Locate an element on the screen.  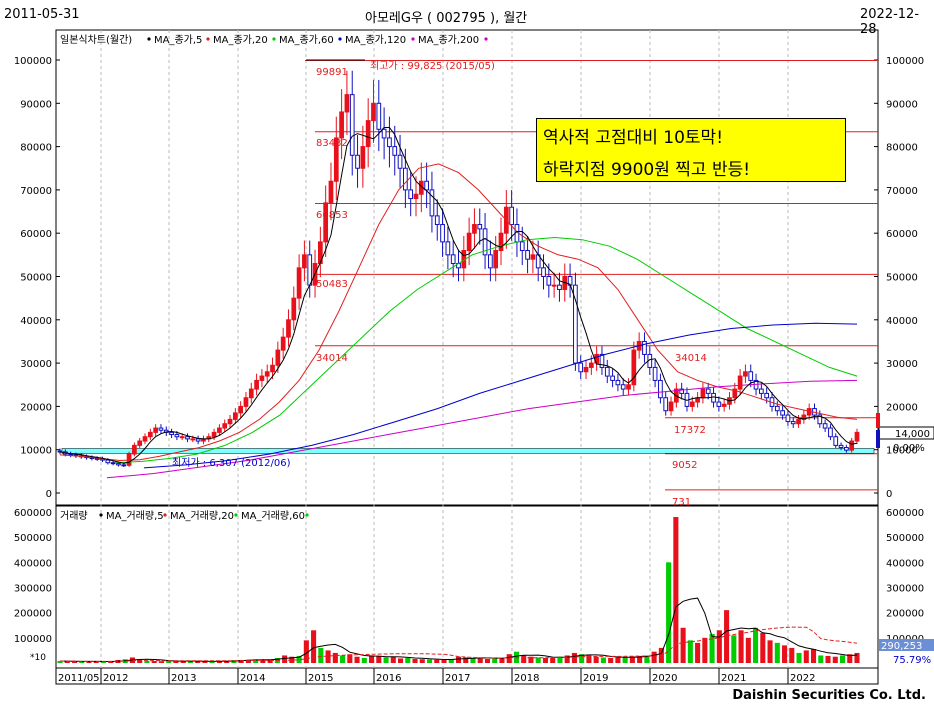
volume-axis-label-right: 600000 is located at coordinates (905, 513).